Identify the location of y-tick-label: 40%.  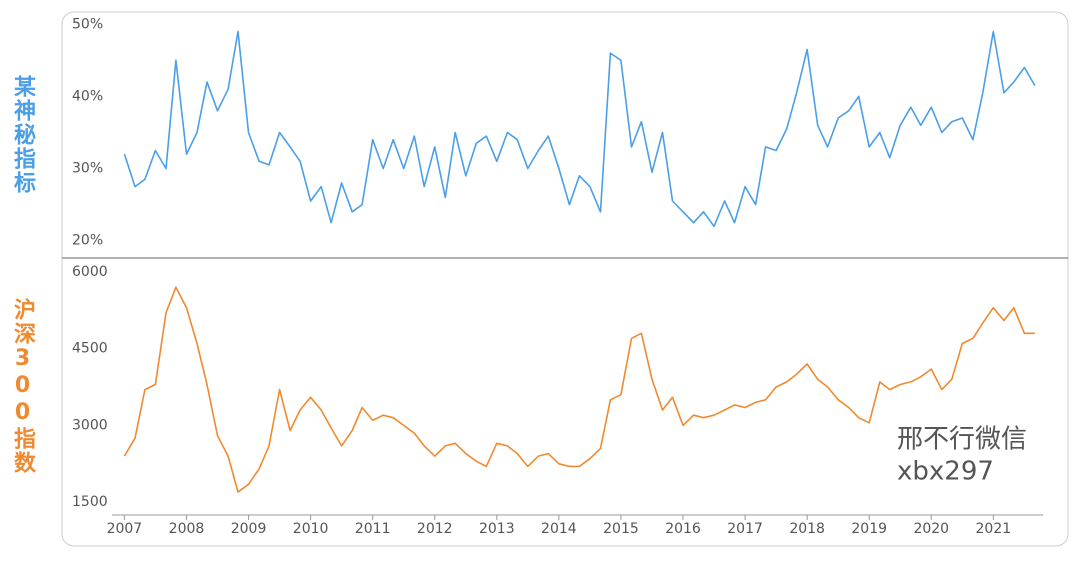
(87, 96).